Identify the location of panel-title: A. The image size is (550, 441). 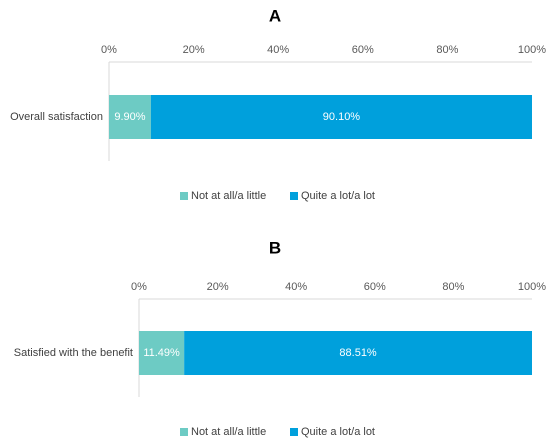
(275, 15).